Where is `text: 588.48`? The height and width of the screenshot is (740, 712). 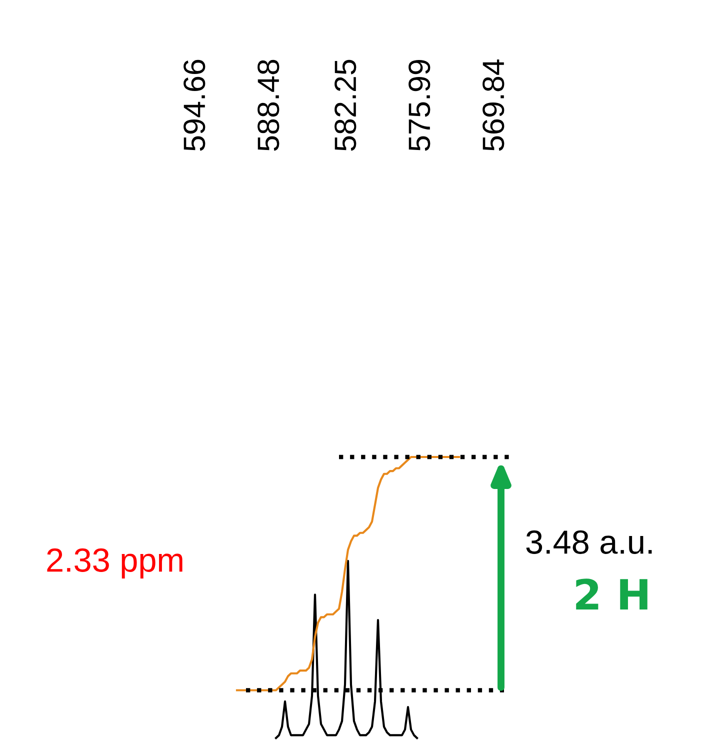 text: 588.48 is located at coordinates (269, 105).